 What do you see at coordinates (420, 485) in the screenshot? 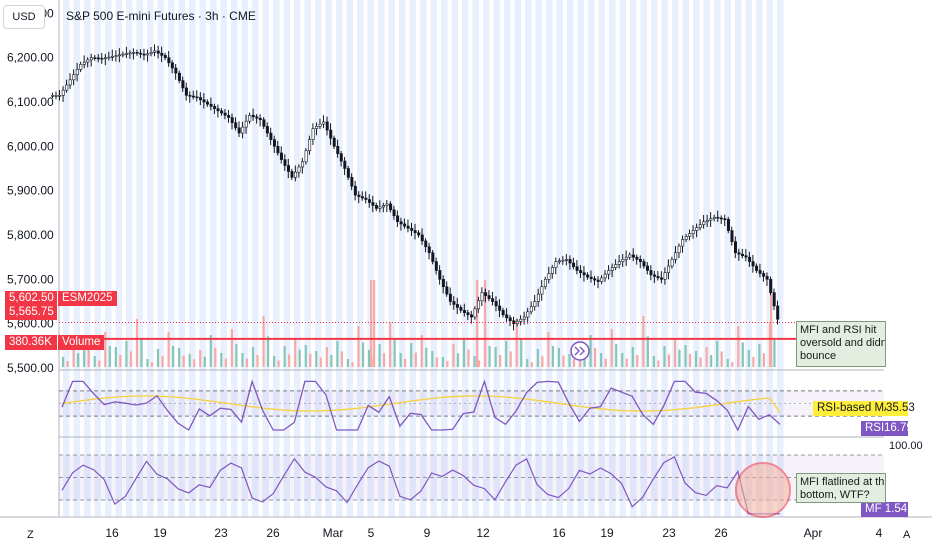
I see `mfi-line` at bounding box center [420, 485].